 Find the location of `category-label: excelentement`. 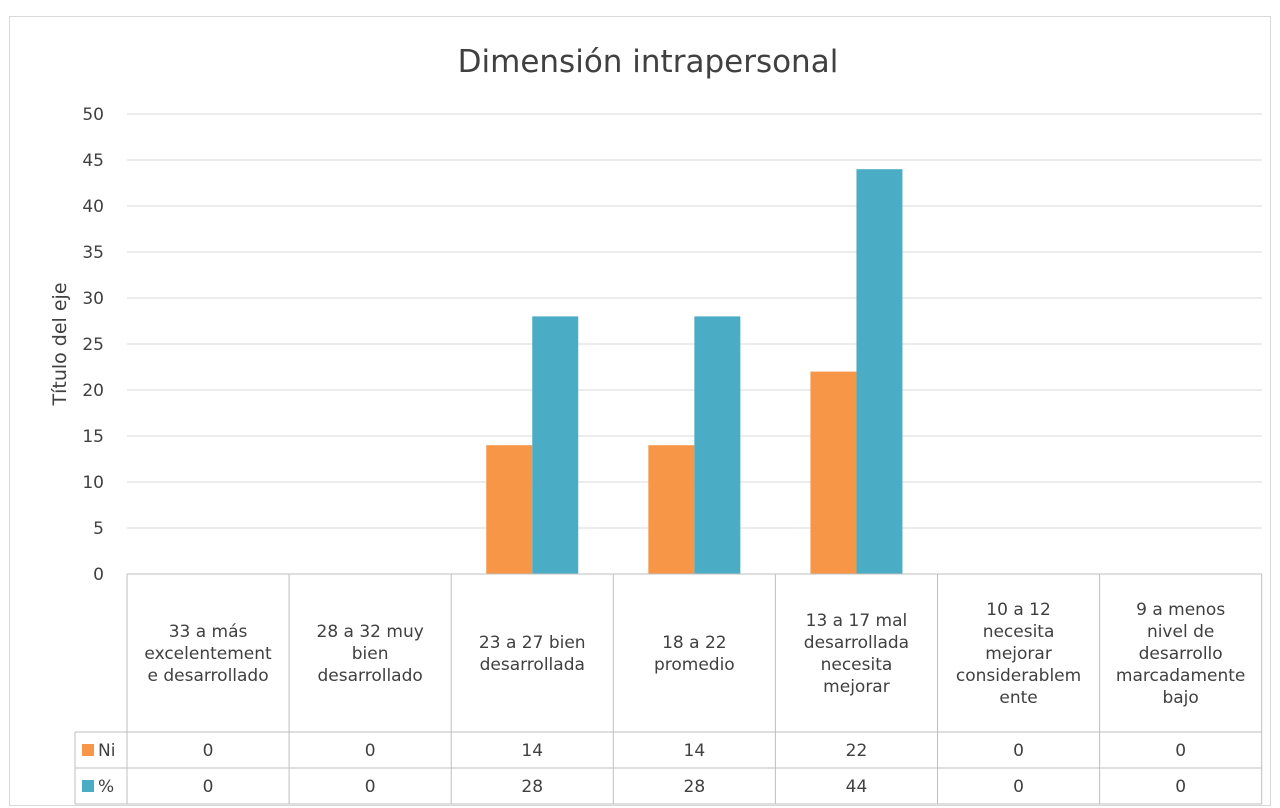

category-label: excelentement is located at coordinates (208, 654).